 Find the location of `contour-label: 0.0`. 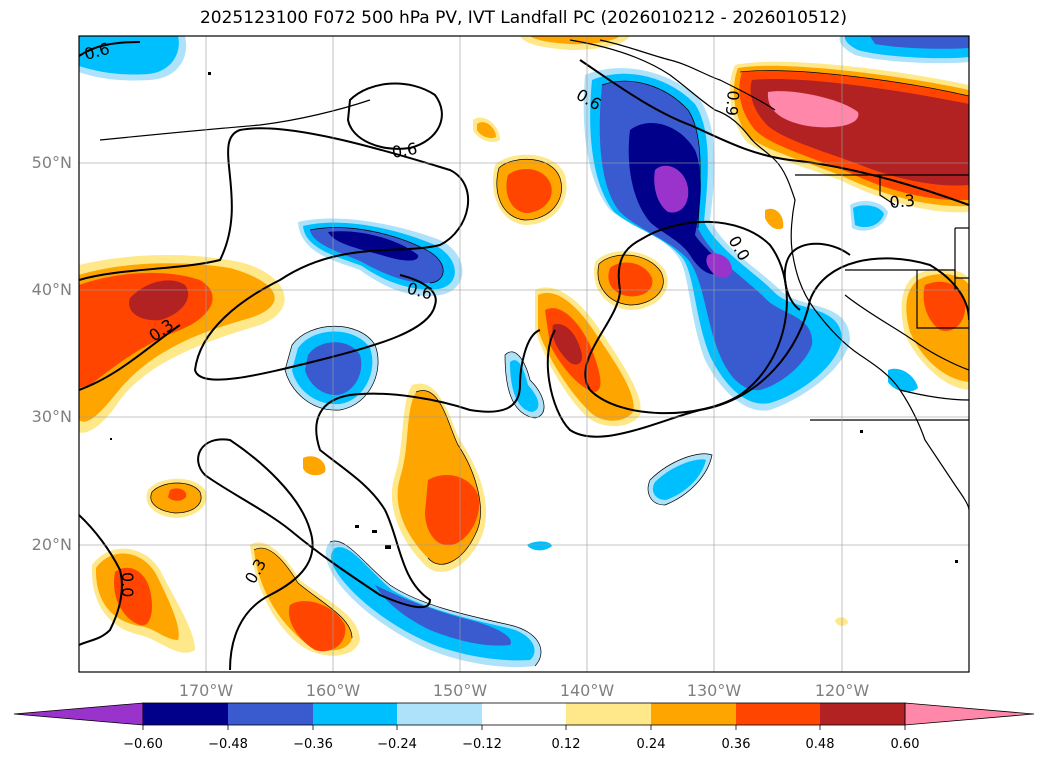

contour-label: 0.0 is located at coordinates (127, 584).